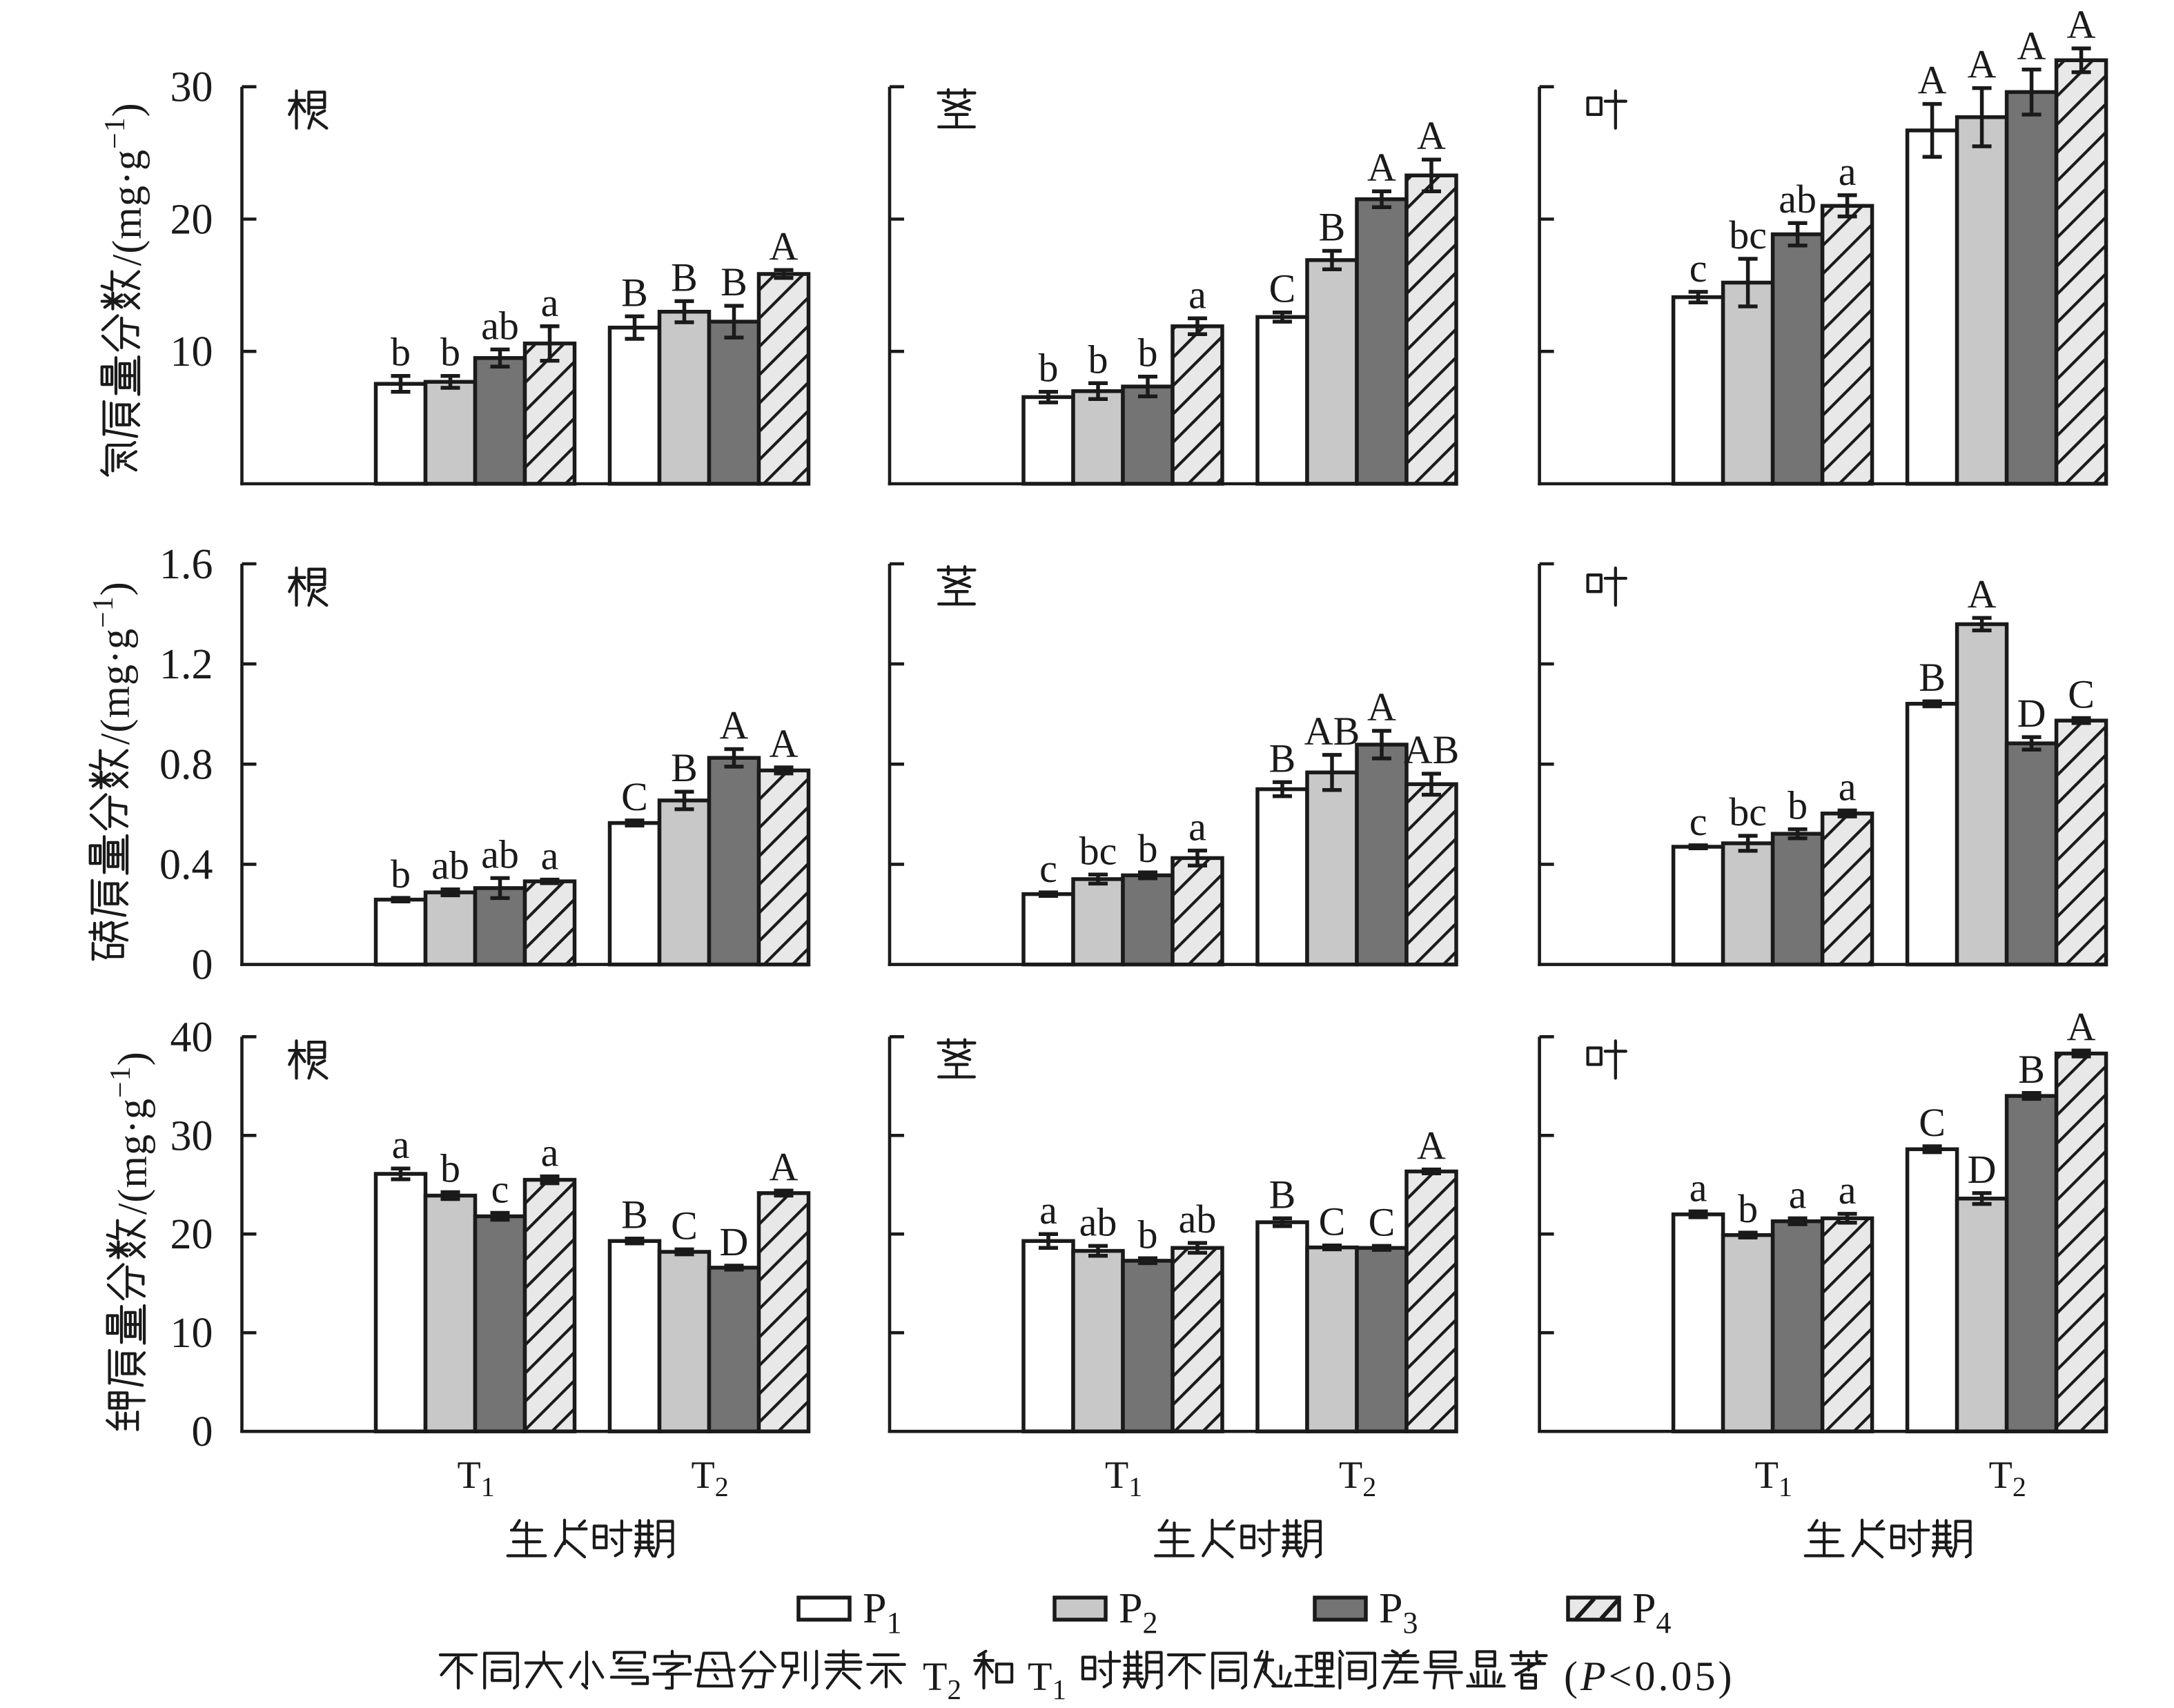  I want to click on svg-text: 0.8, so click(186, 764).